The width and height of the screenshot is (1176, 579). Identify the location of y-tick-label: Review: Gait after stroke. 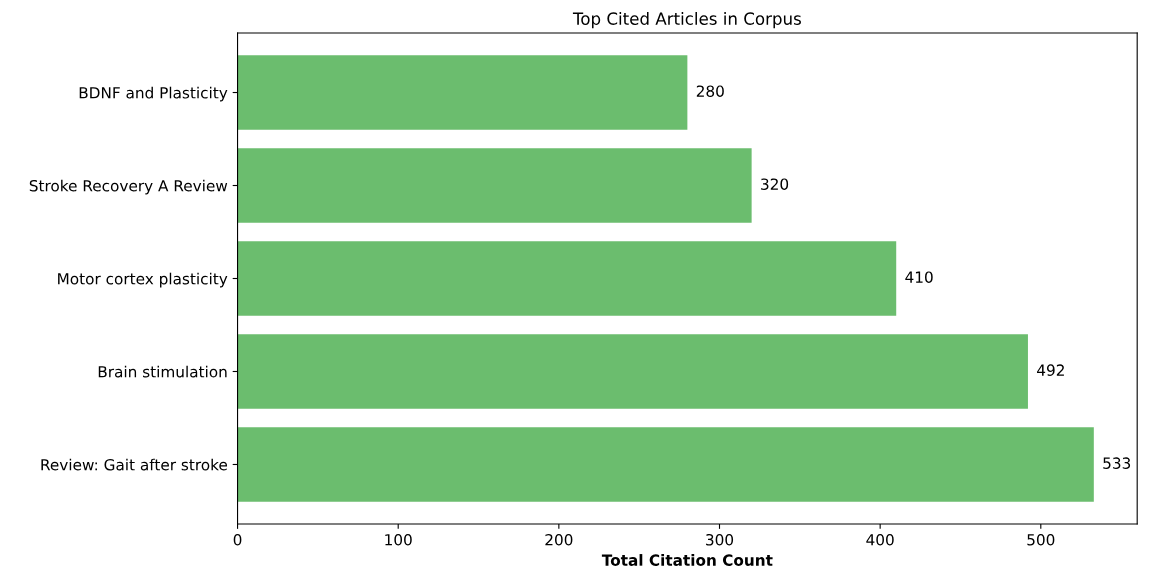
(134, 464).